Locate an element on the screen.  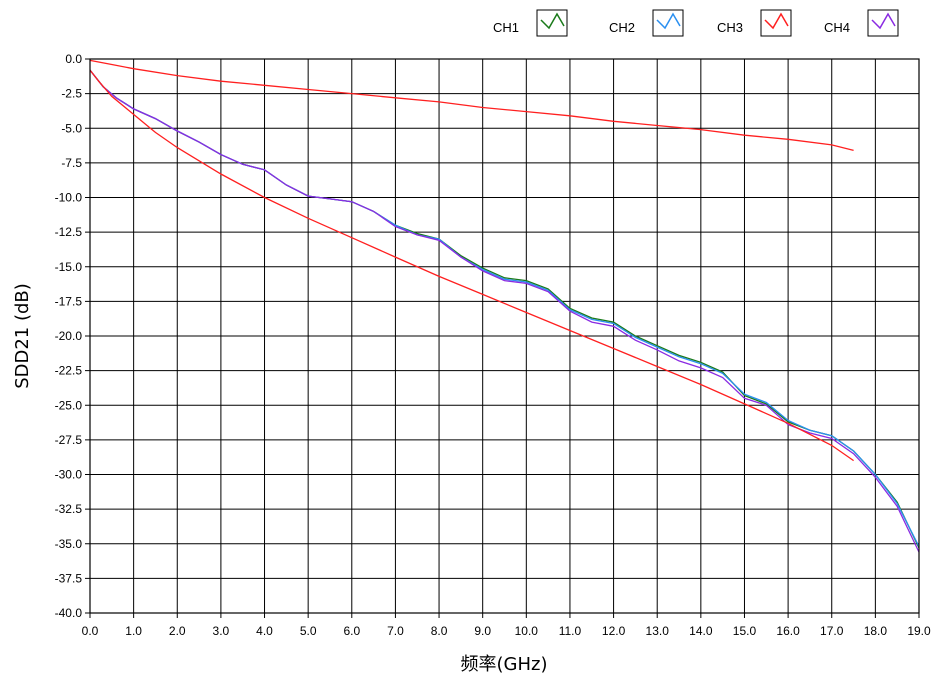
y-tick-label: -37.5 is located at coordinates (69, 578).